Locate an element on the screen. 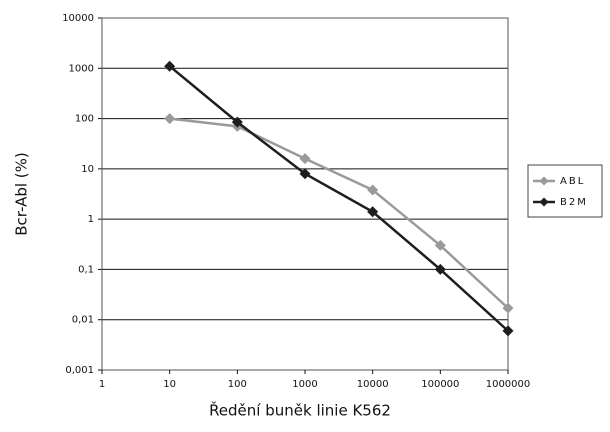 This screenshot has width=610, height=432. y-tick-label: 0,001 is located at coordinates (79, 370).